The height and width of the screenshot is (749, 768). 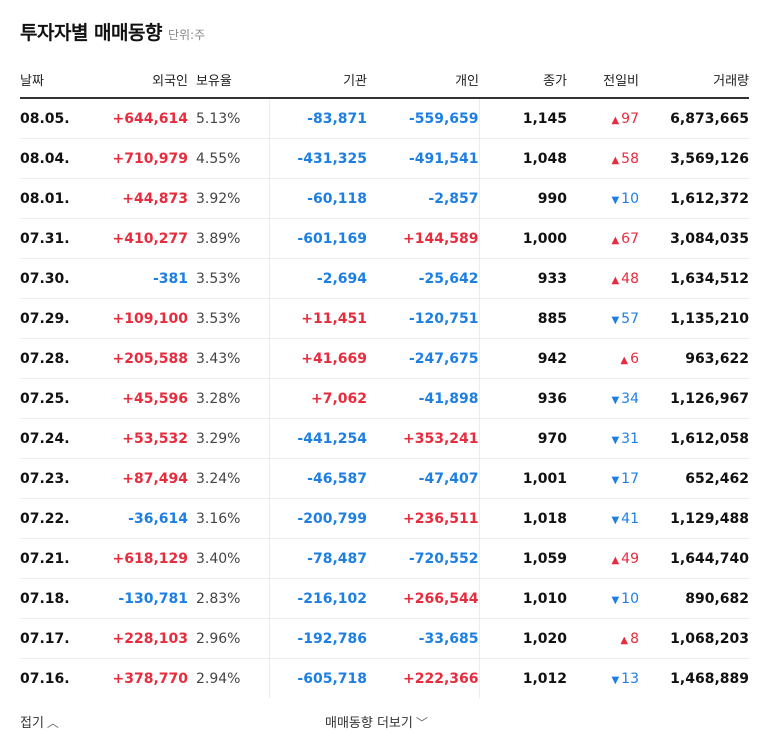 What do you see at coordinates (630, 118) in the screenshot?
I see `change-value: 97` at bounding box center [630, 118].